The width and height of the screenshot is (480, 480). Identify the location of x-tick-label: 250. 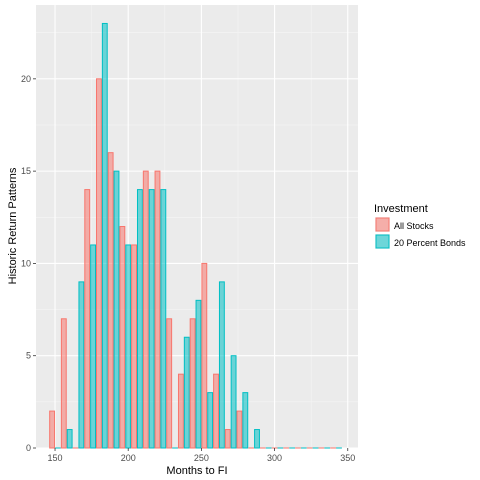
(201, 458).